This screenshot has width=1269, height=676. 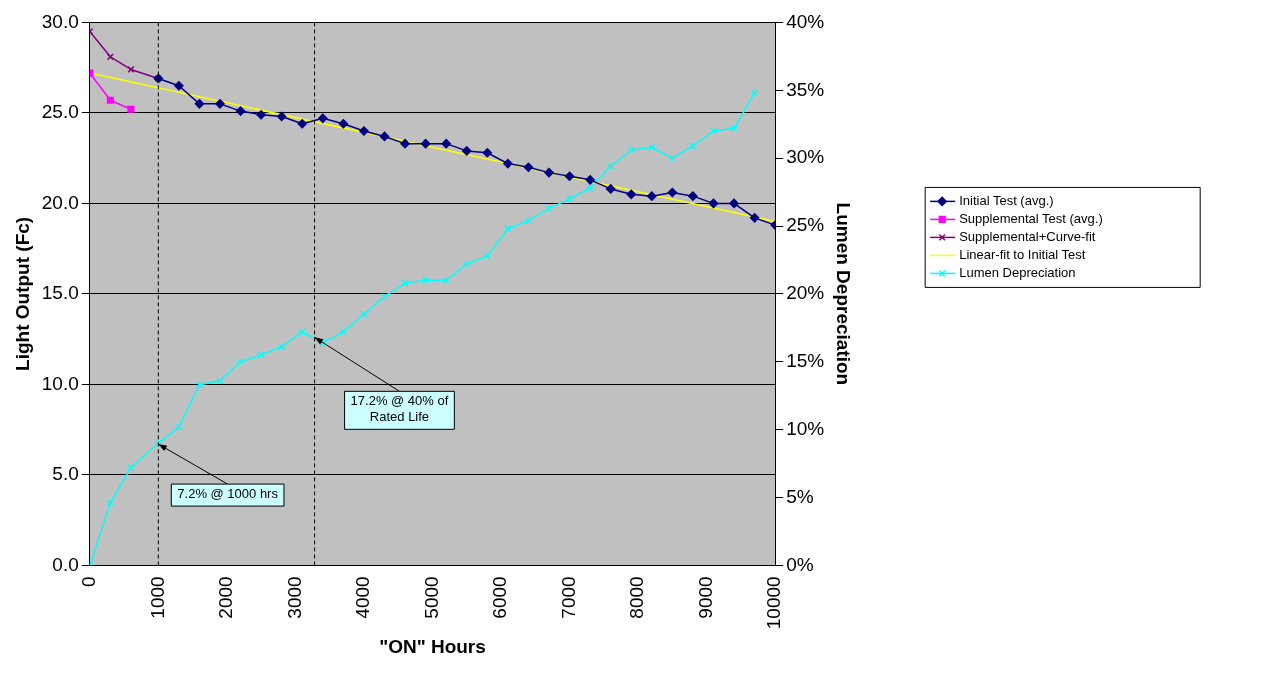 I want to click on y-tick-label: 30.0, so click(x=60, y=21).